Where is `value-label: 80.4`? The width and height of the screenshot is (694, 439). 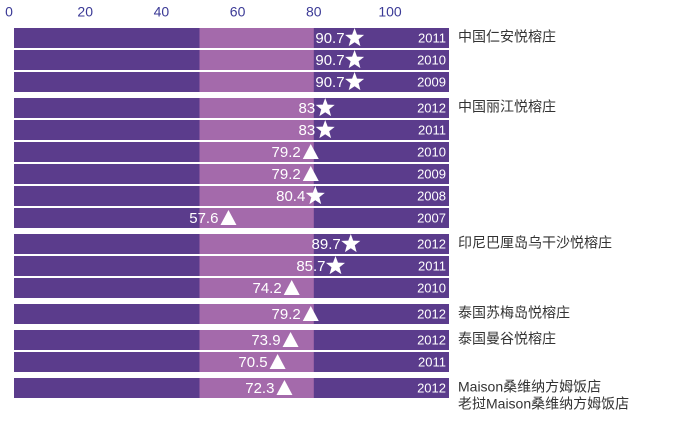 value-label: 80.4 is located at coordinates (290, 196).